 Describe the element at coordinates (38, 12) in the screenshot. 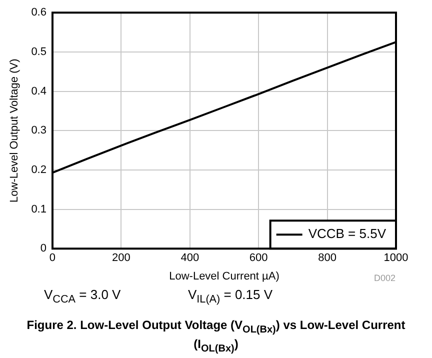

I see `y-tick-label: 0.6` at that location.